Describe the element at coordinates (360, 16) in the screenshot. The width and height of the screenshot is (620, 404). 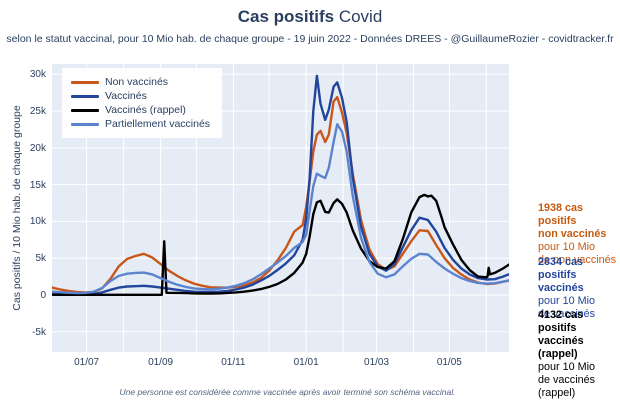
I see `title-regular: Covid` at that location.